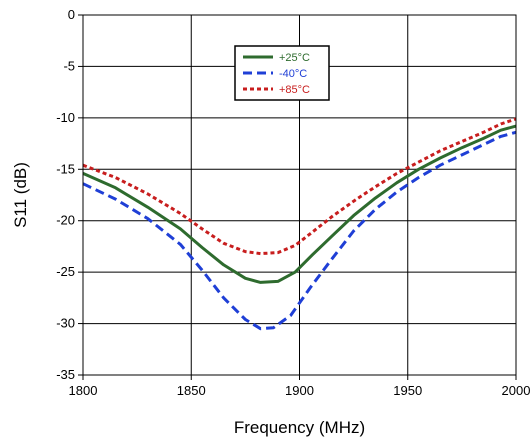 The image size is (532, 442). I want to click on legend-label-1: -40°C, so click(293, 74).